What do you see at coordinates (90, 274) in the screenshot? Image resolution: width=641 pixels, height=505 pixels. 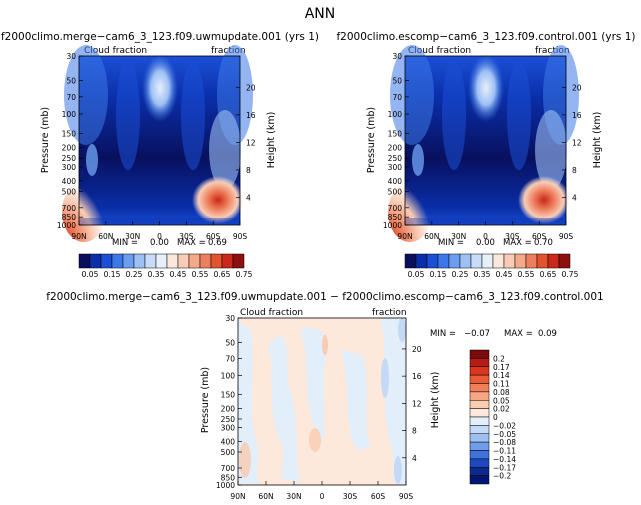 I see `colorbar-label: 0.05` at bounding box center [90, 274].